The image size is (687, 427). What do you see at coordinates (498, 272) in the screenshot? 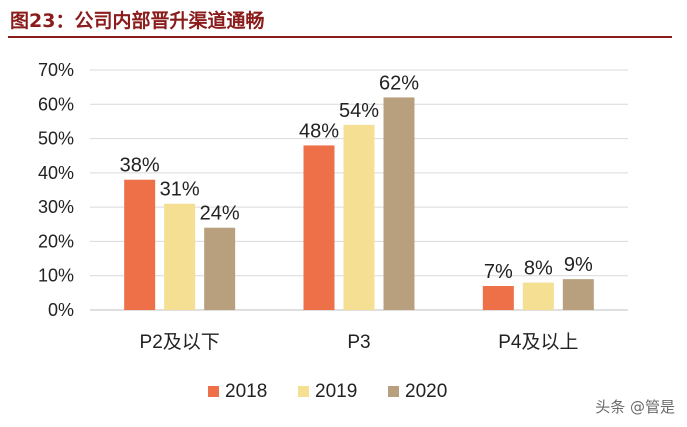
I see `data-label: 7%` at bounding box center [498, 272].